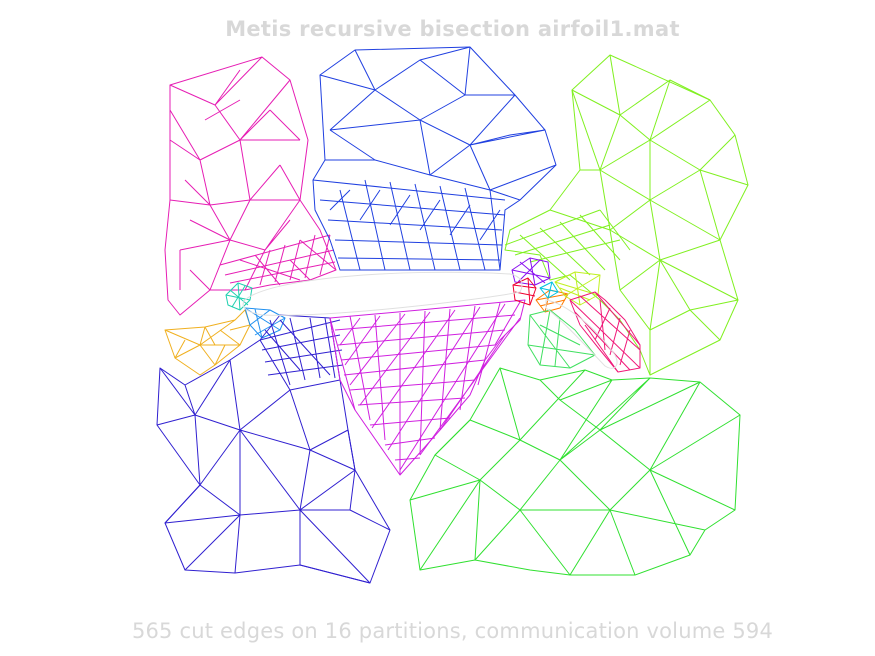  I want to click on partition-flap-crimson, so click(605, 332).